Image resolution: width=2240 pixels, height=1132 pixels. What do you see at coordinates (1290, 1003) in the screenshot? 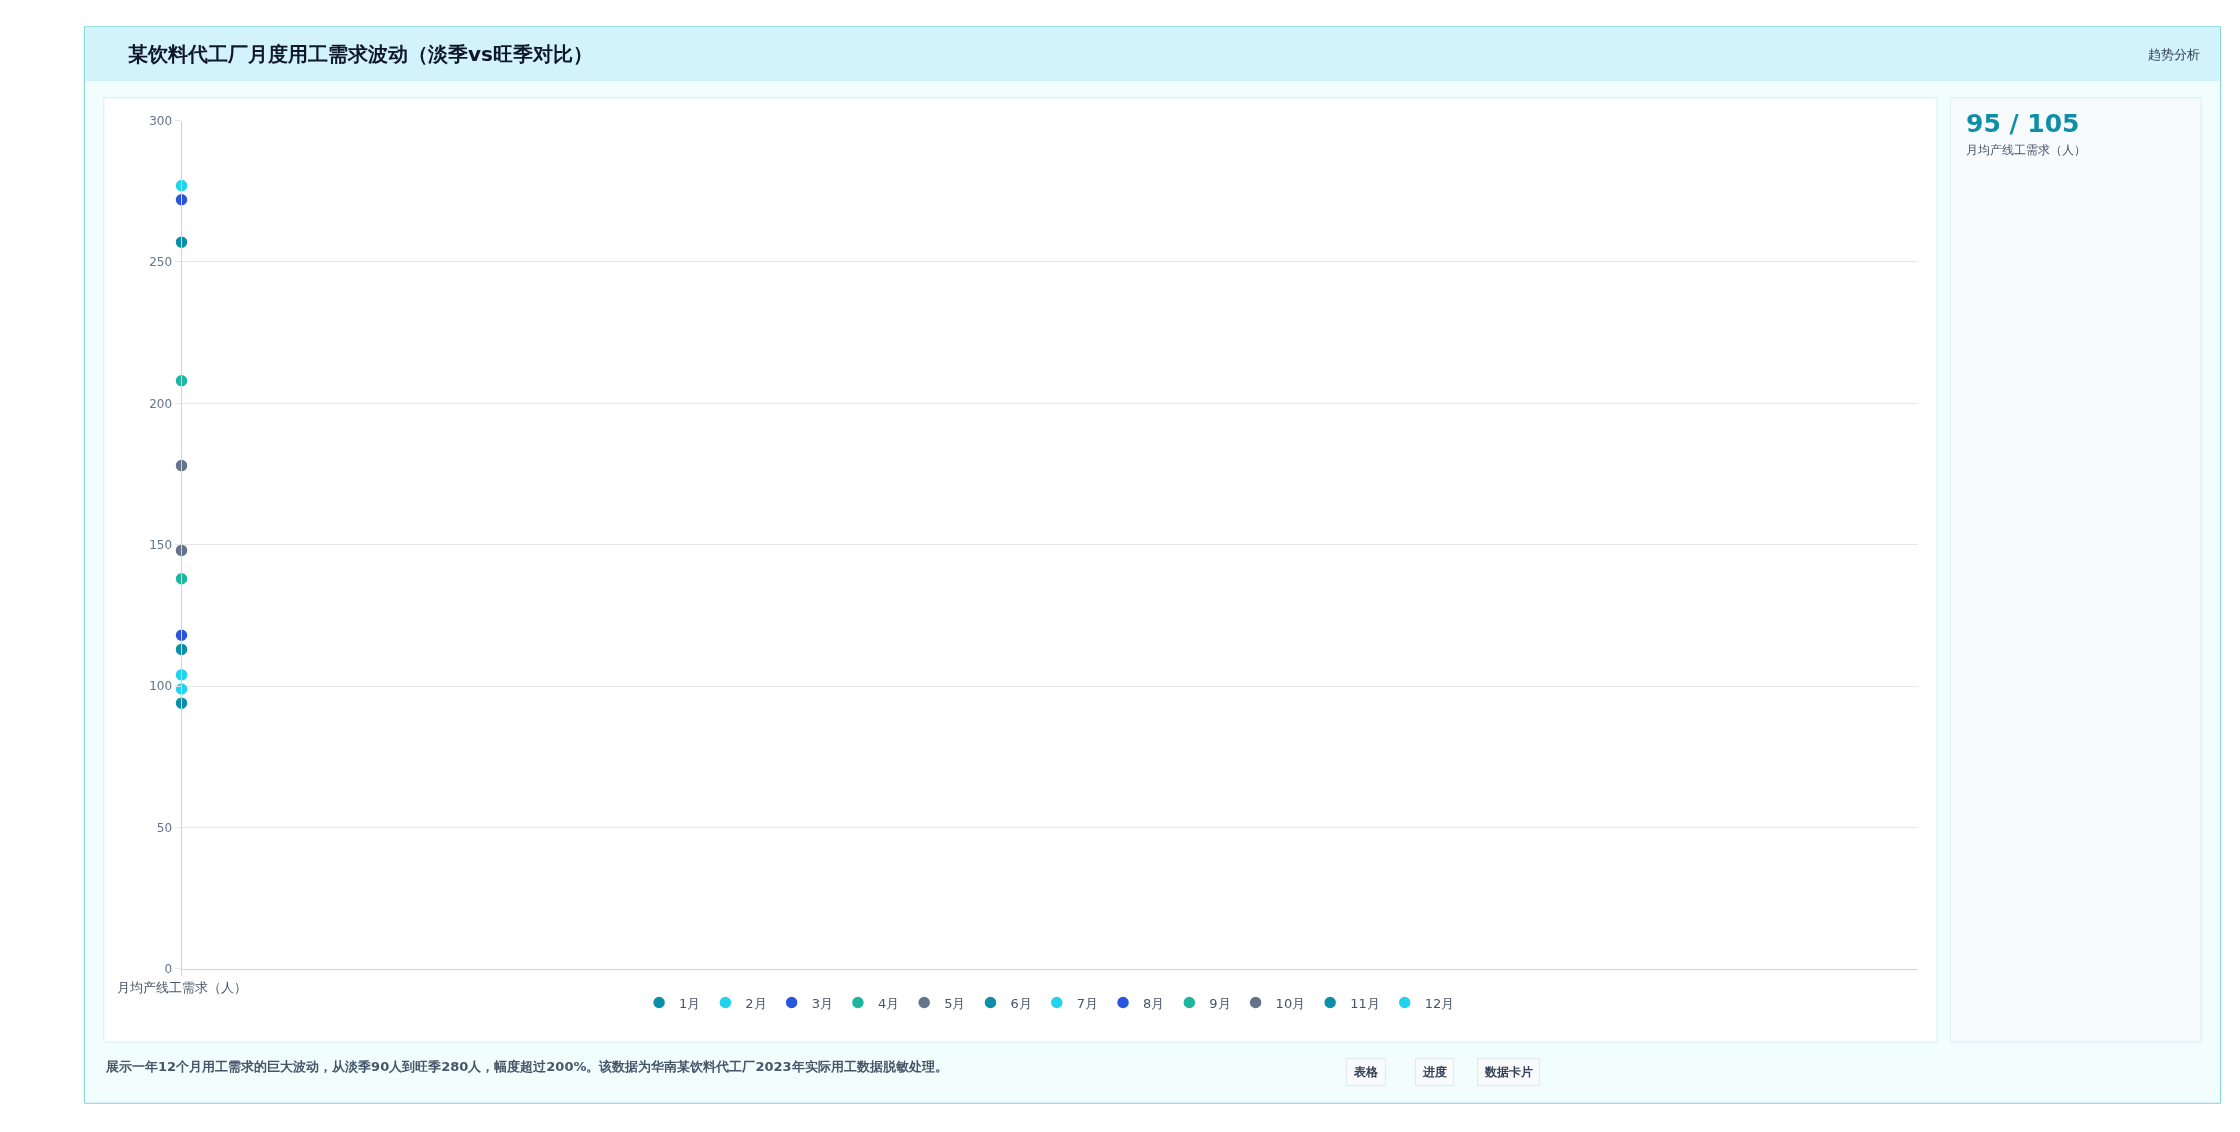
I see `legend-label: 10月` at bounding box center [1290, 1003].